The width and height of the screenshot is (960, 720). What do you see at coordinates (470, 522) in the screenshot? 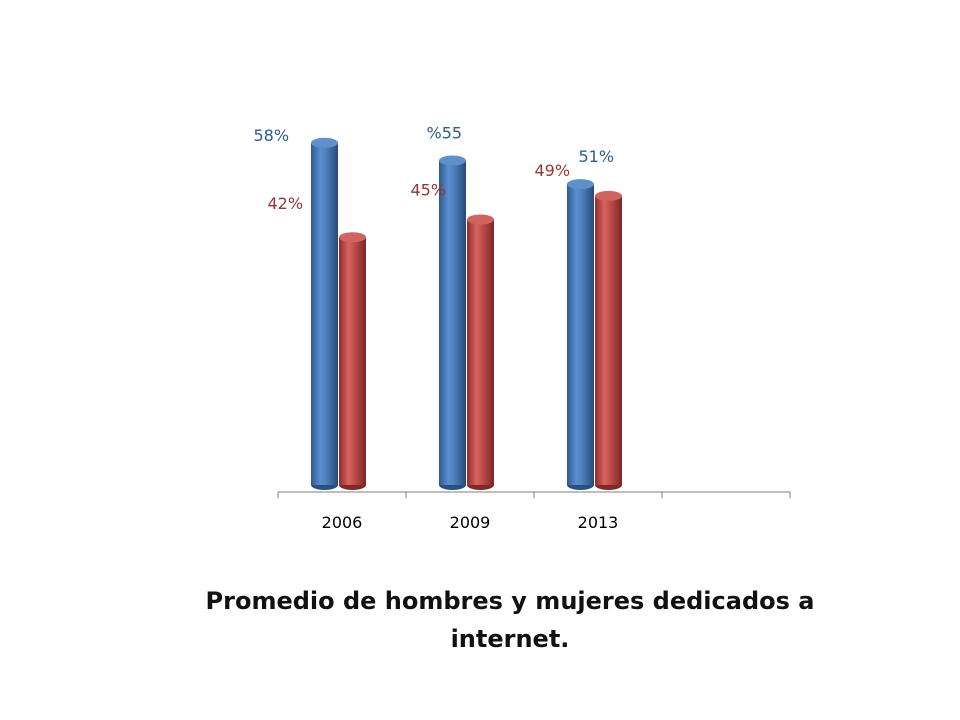
I see `x-tick-label-2009: 2009` at bounding box center [470, 522].